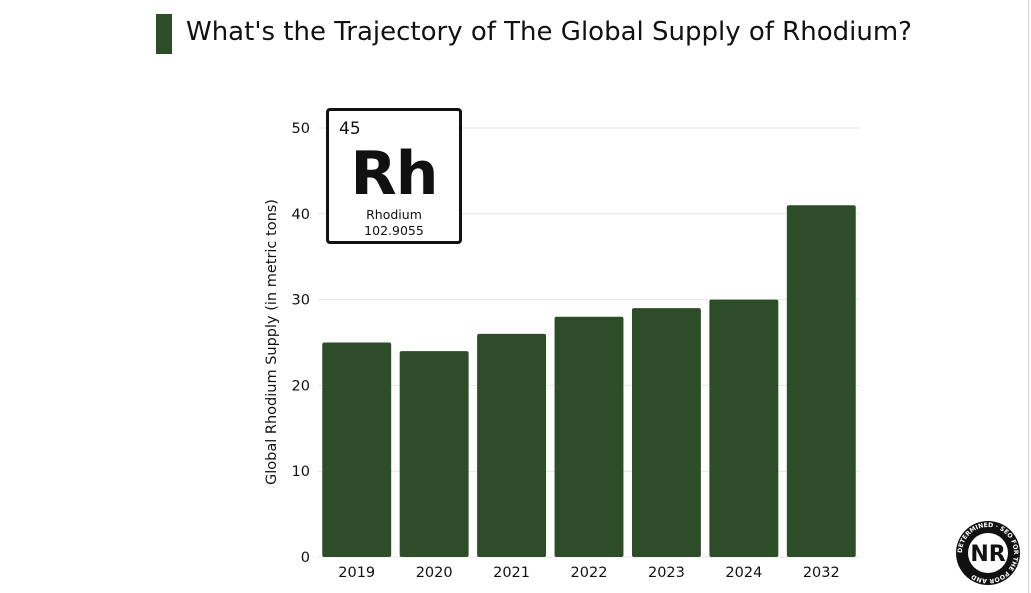 The height and width of the screenshot is (593, 1031). What do you see at coordinates (350, 129) in the screenshot?
I see `atomic-number: 45` at bounding box center [350, 129].